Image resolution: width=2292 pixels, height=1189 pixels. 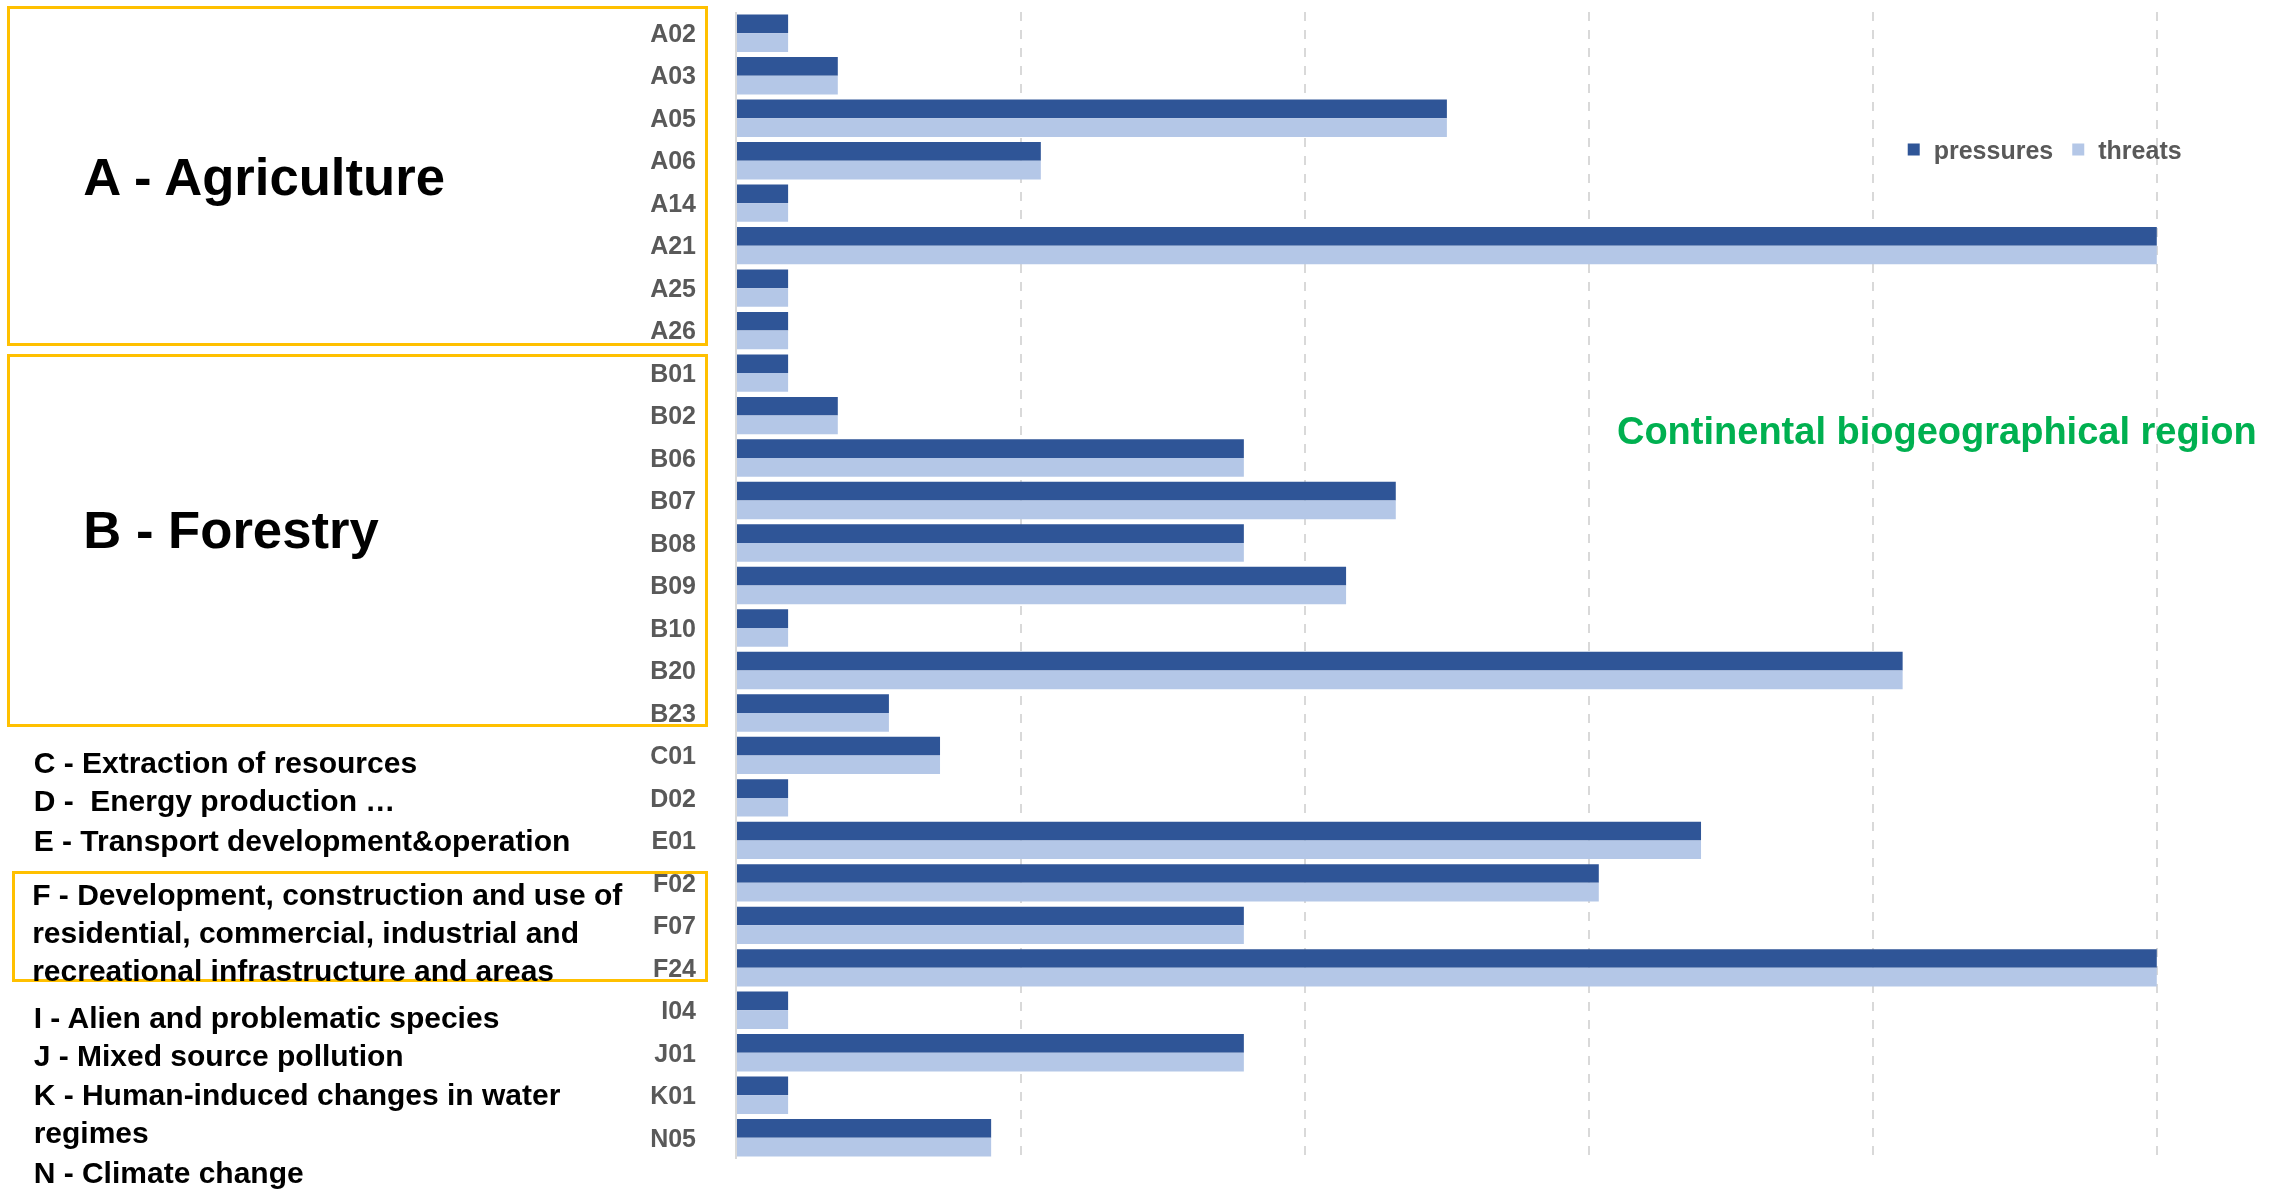 What do you see at coordinates (673, 160) in the screenshot?
I see `y-tick-label: A06` at bounding box center [673, 160].